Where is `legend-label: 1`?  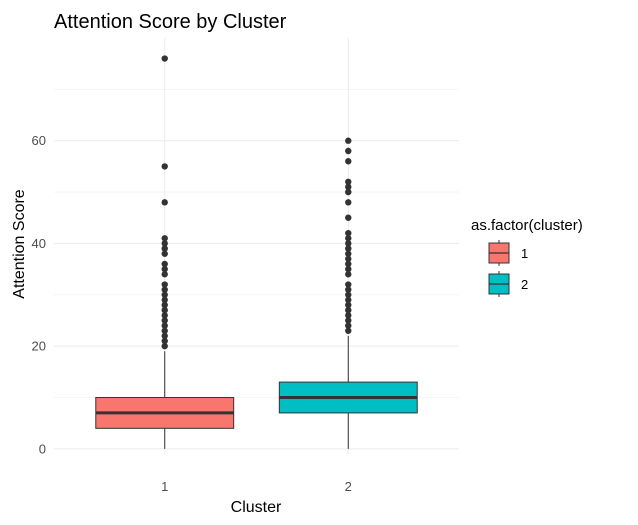
legend-label: 1 is located at coordinates (524, 253).